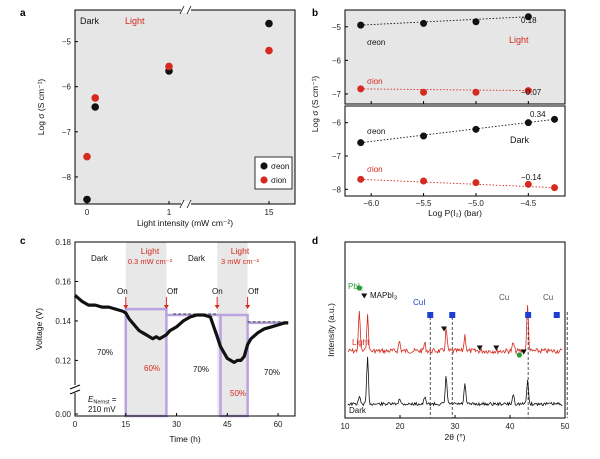 This screenshot has height=459, width=600. Describe the element at coordinates (520, 140) in the screenshot. I see `panel-b-dark-label: Dark` at that location.